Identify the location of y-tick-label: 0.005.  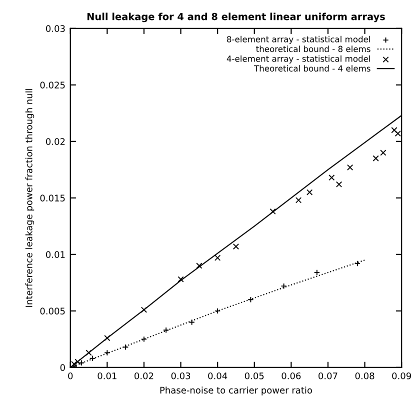
(52, 311).